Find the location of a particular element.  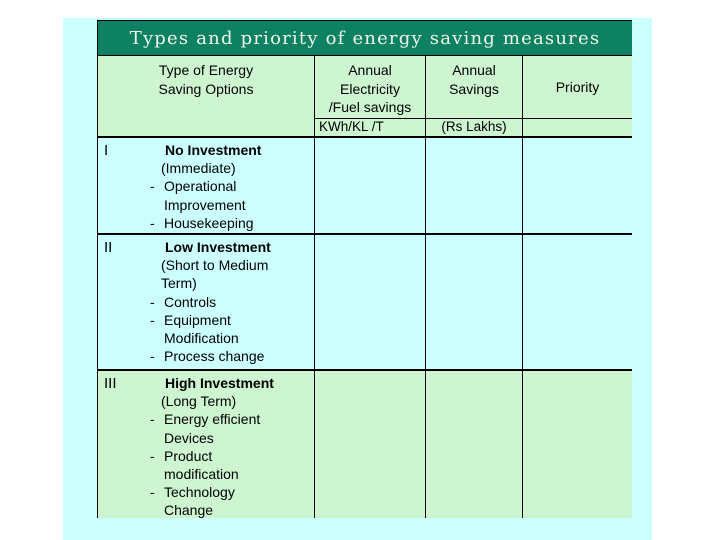

header-annual-electricity-label: Annual Electricity /Fuel savings is located at coordinates (370, 88).